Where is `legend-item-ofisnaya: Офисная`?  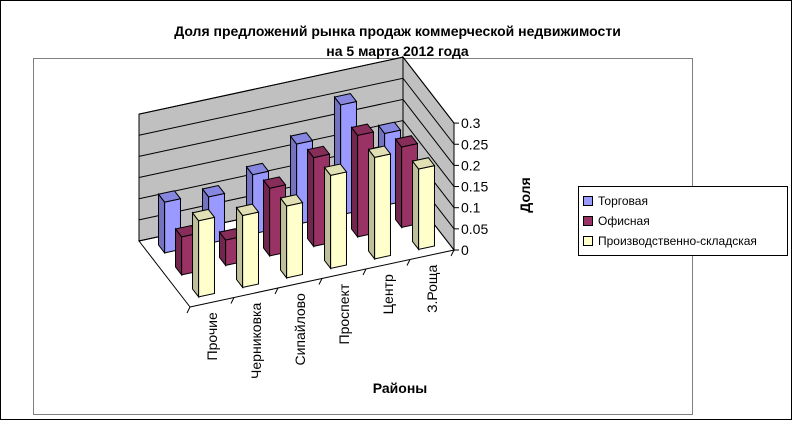 legend-item-ofisnaya: Офисная is located at coordinates (685, 221).